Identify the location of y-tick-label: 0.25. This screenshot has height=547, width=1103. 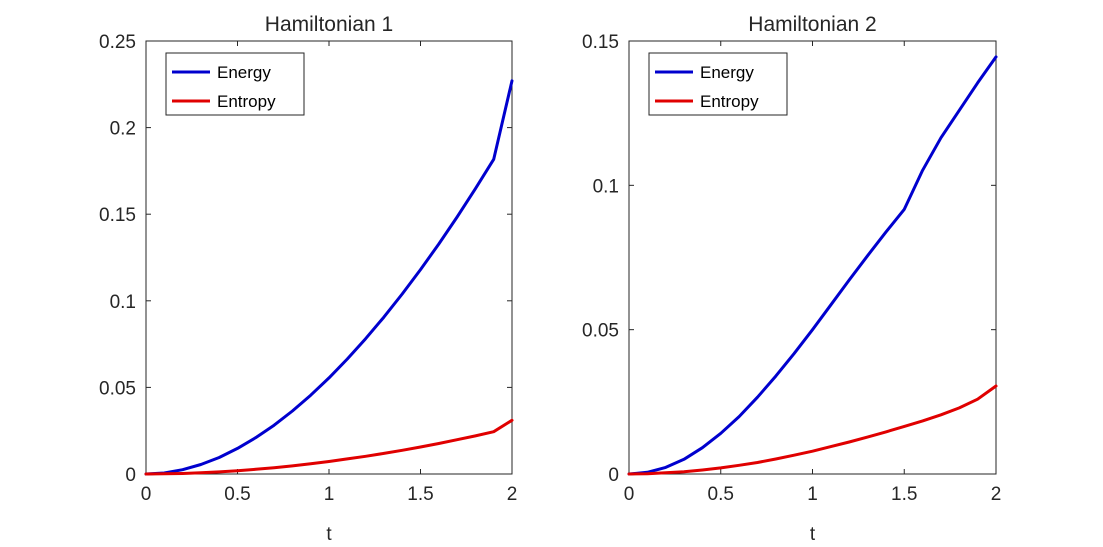
(117, 42).